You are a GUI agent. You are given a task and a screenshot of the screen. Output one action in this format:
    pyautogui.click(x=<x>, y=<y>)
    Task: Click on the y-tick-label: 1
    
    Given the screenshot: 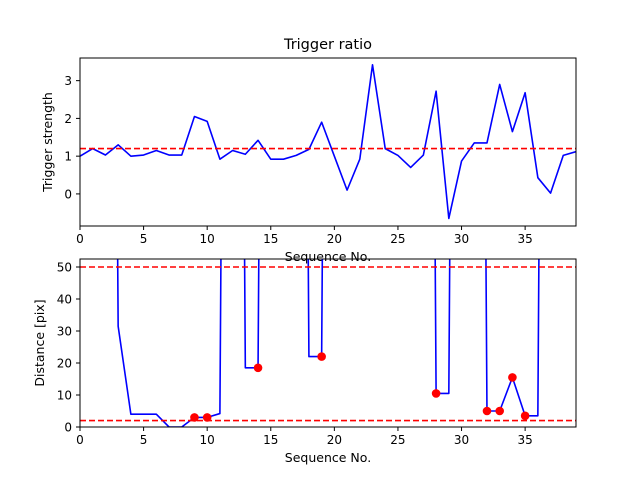 What is the action you would take?
    pyautogui.click(x=68, y=157)
    